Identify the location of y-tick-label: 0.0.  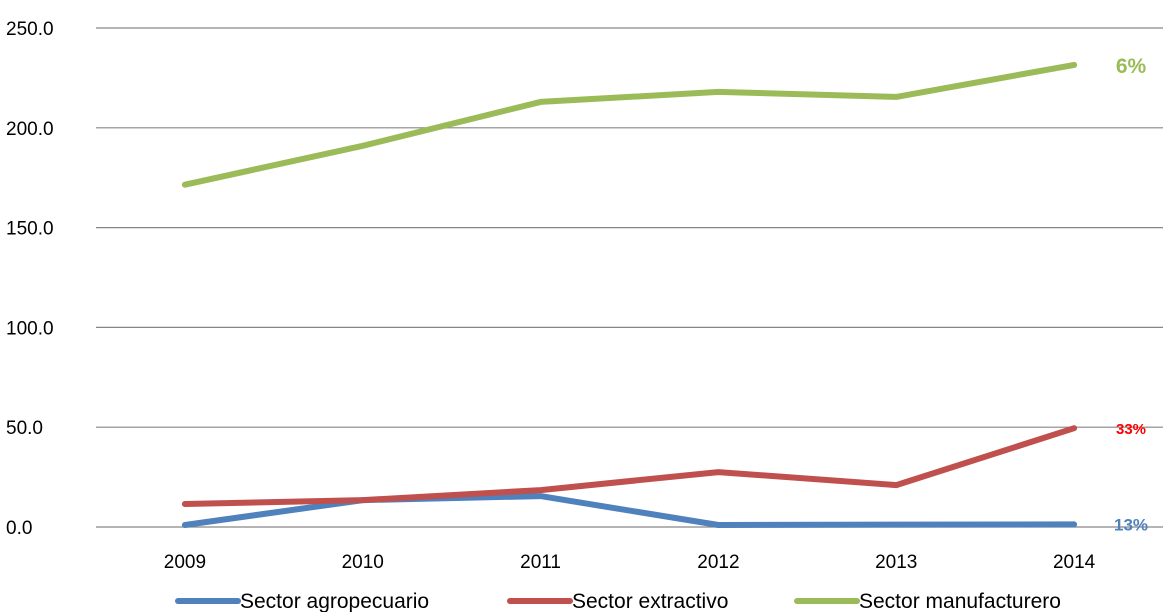
(19, 528).